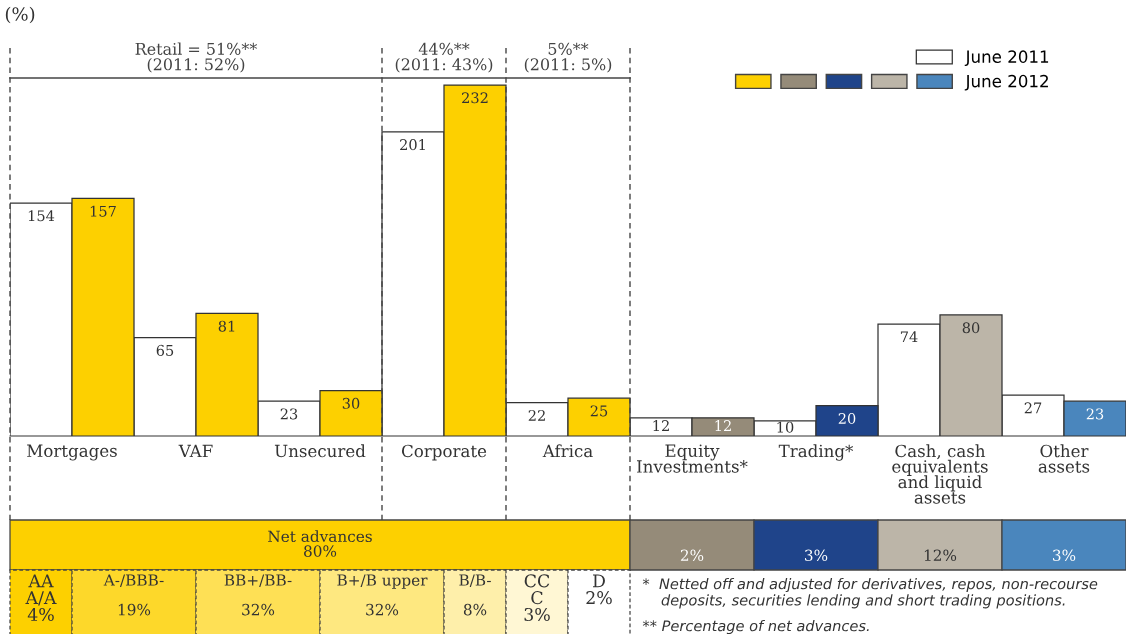  What do you see at coordinates (568, 57) in the screenshot?
I see `text: 5%** (2011: 5%)` at bounding box center [568, 57].